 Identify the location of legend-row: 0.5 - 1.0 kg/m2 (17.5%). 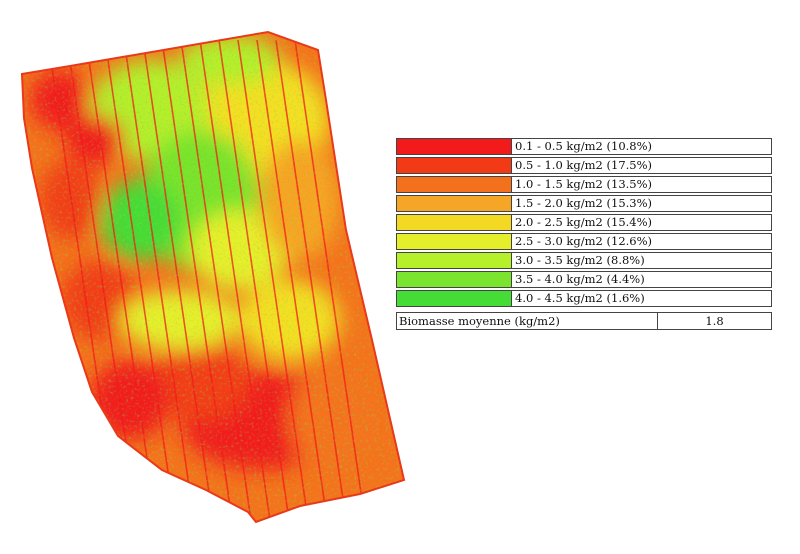
(584, 165).